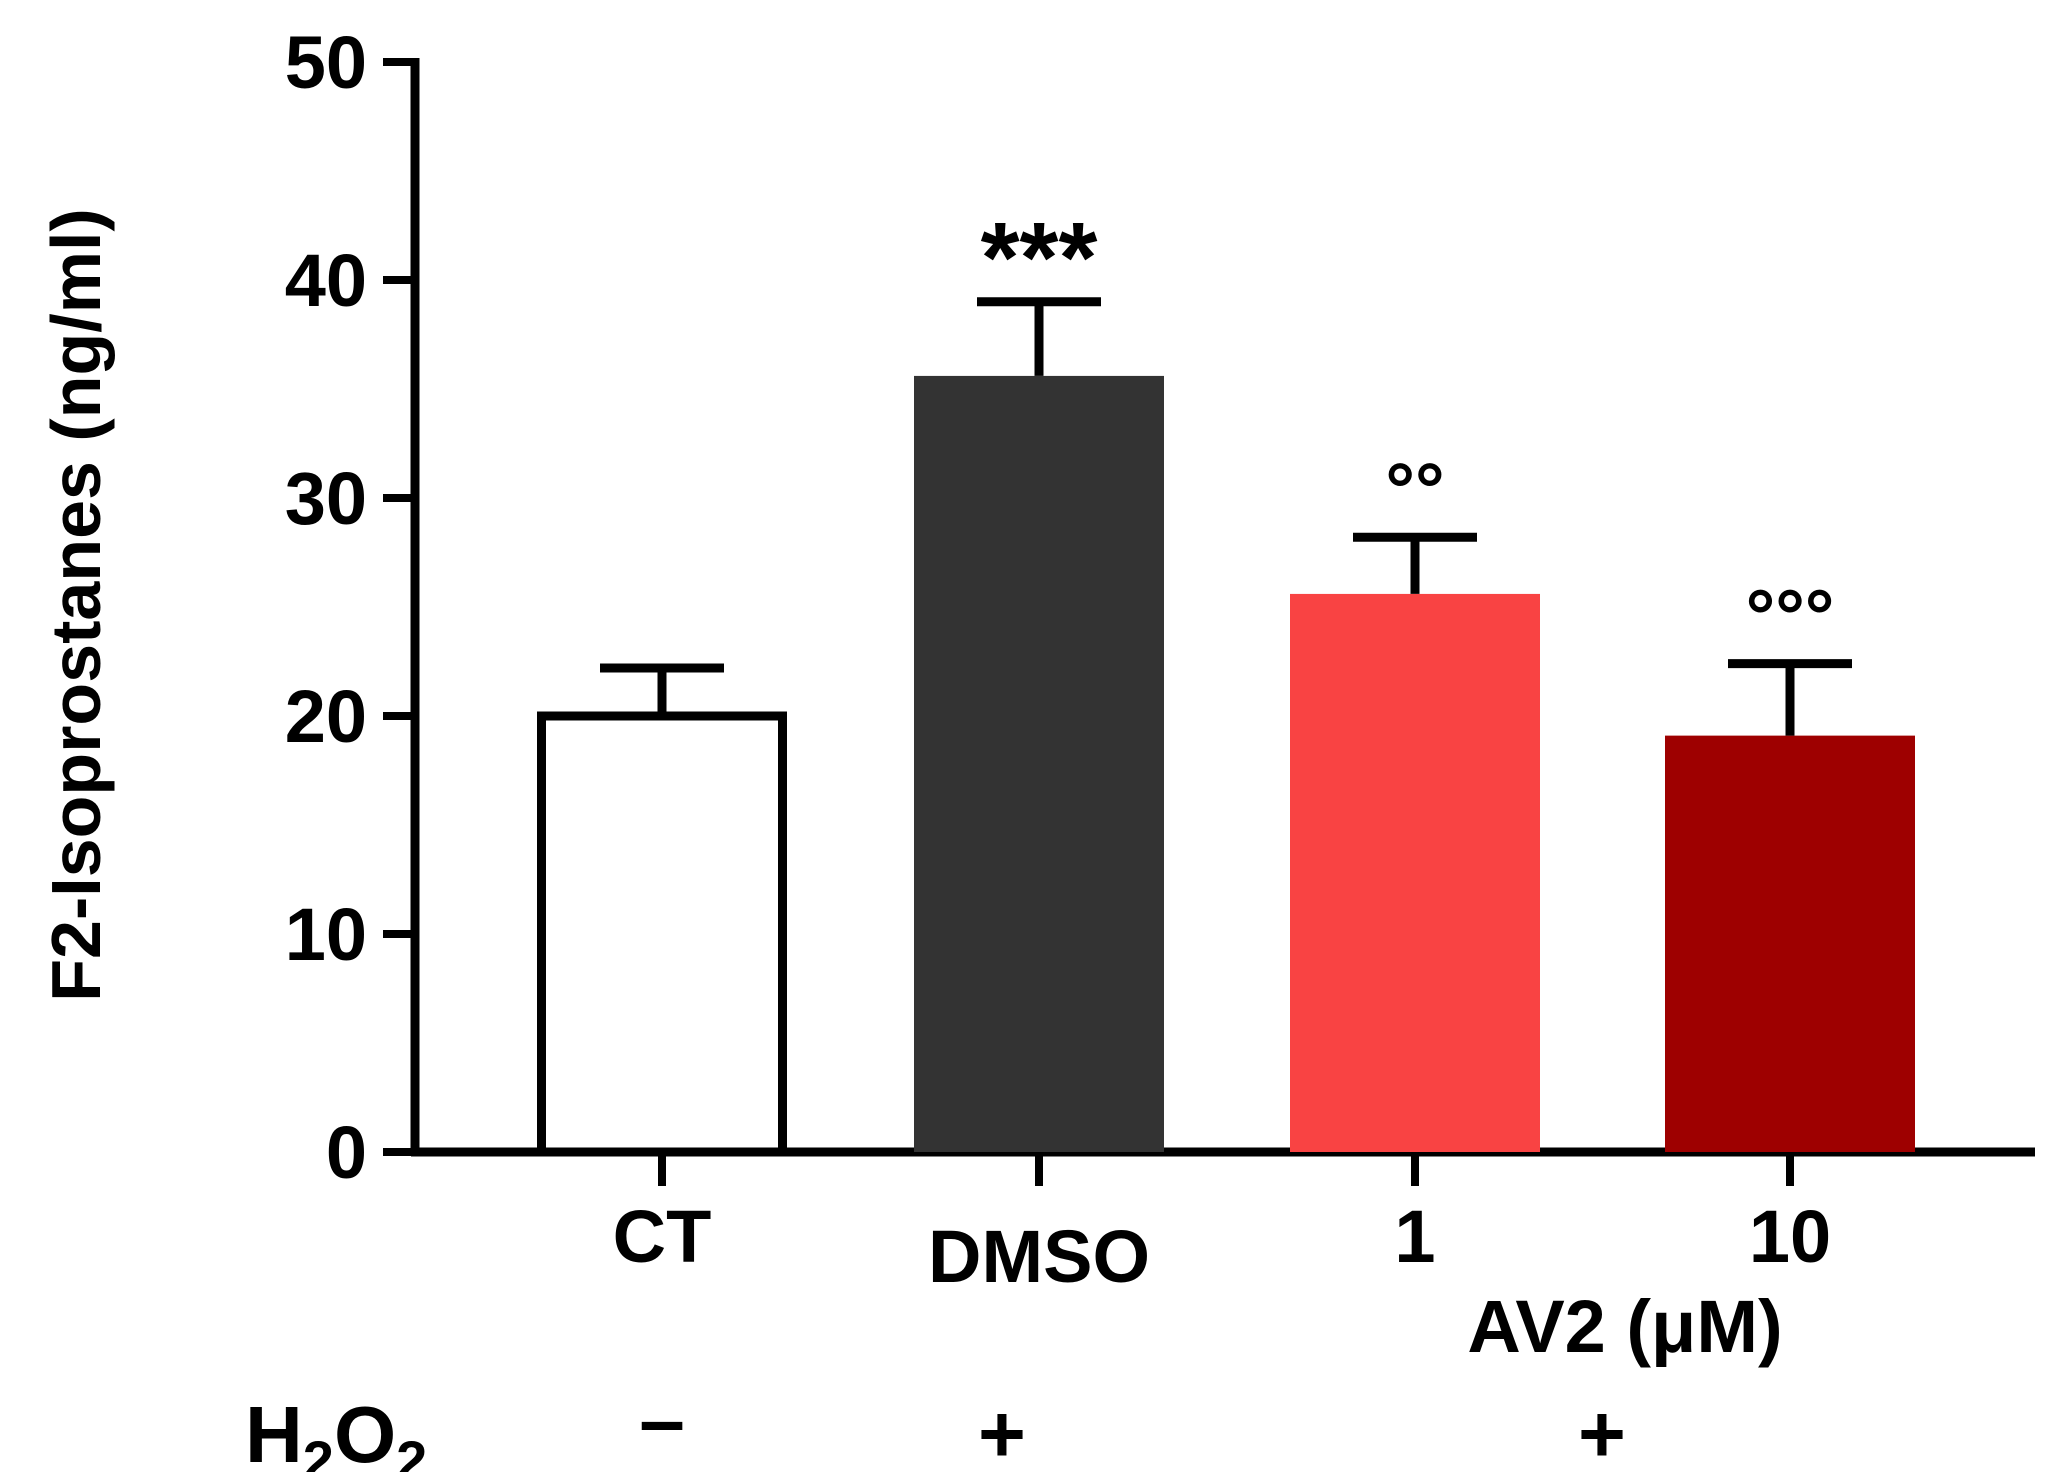 This screenshot has width=2056, height=1477. What do you see at coordinates (326, 62) in the screenshot?
I see `y-tick-label: 50` at bounding box center [326, 62].